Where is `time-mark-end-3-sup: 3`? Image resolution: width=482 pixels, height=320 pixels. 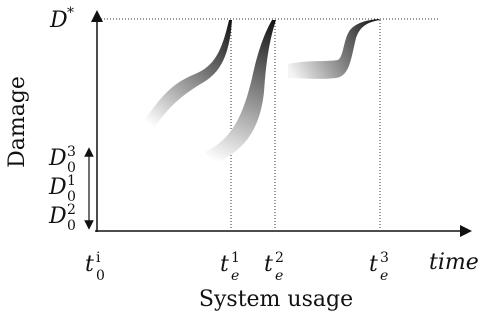
time-mark-end-3-sup: 3 is located at coordinates (384, 258).